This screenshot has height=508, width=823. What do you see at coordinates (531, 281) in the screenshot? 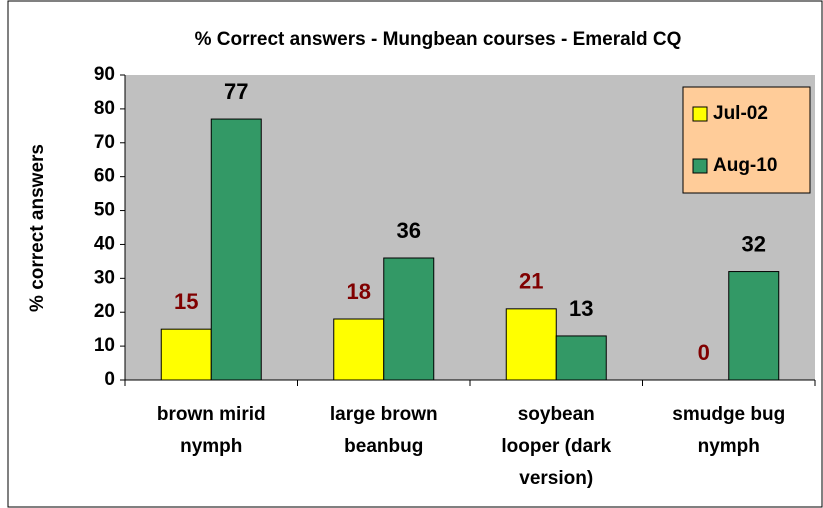
I see `data-label: 21` at bounding box center [531, 281].